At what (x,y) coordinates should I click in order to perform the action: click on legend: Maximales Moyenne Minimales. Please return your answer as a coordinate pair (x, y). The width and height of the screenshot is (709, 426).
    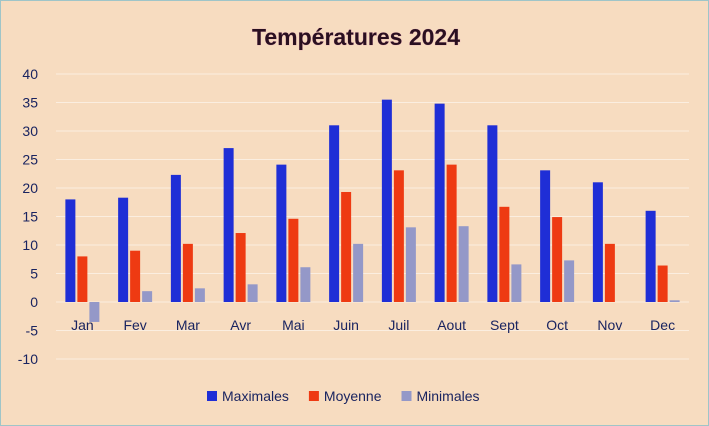
    Looking at the image, I should click on (343, 396).